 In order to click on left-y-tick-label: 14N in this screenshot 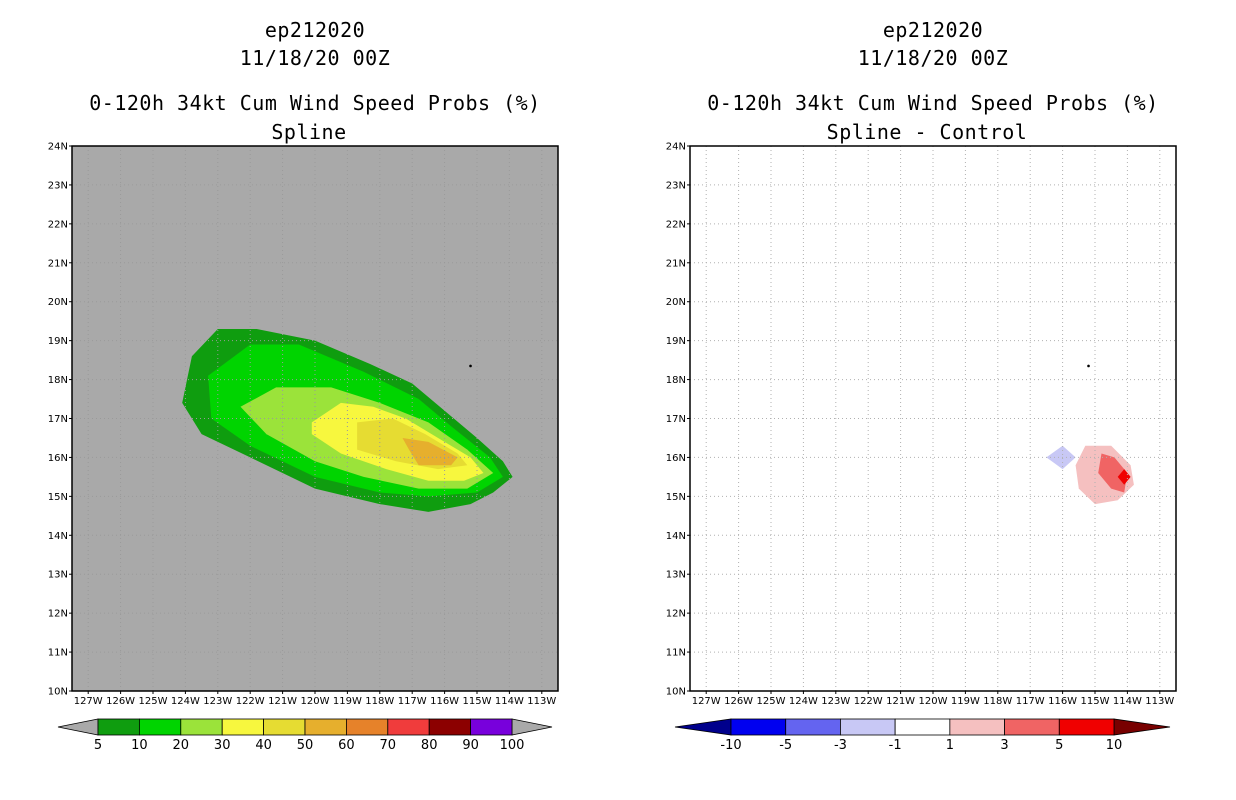, I will do `click(58, 536)`.